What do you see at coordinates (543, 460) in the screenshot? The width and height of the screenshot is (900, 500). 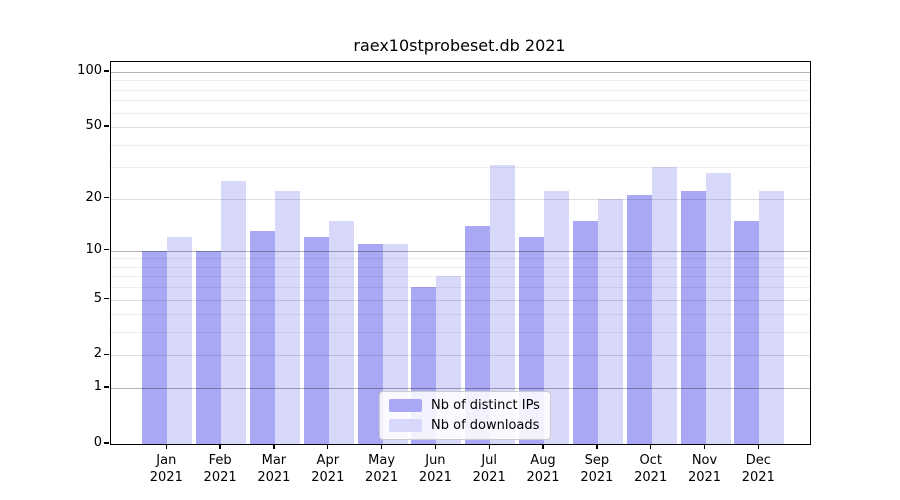 I see `x-tick-month: Aug` at bounding box center [543, 460].